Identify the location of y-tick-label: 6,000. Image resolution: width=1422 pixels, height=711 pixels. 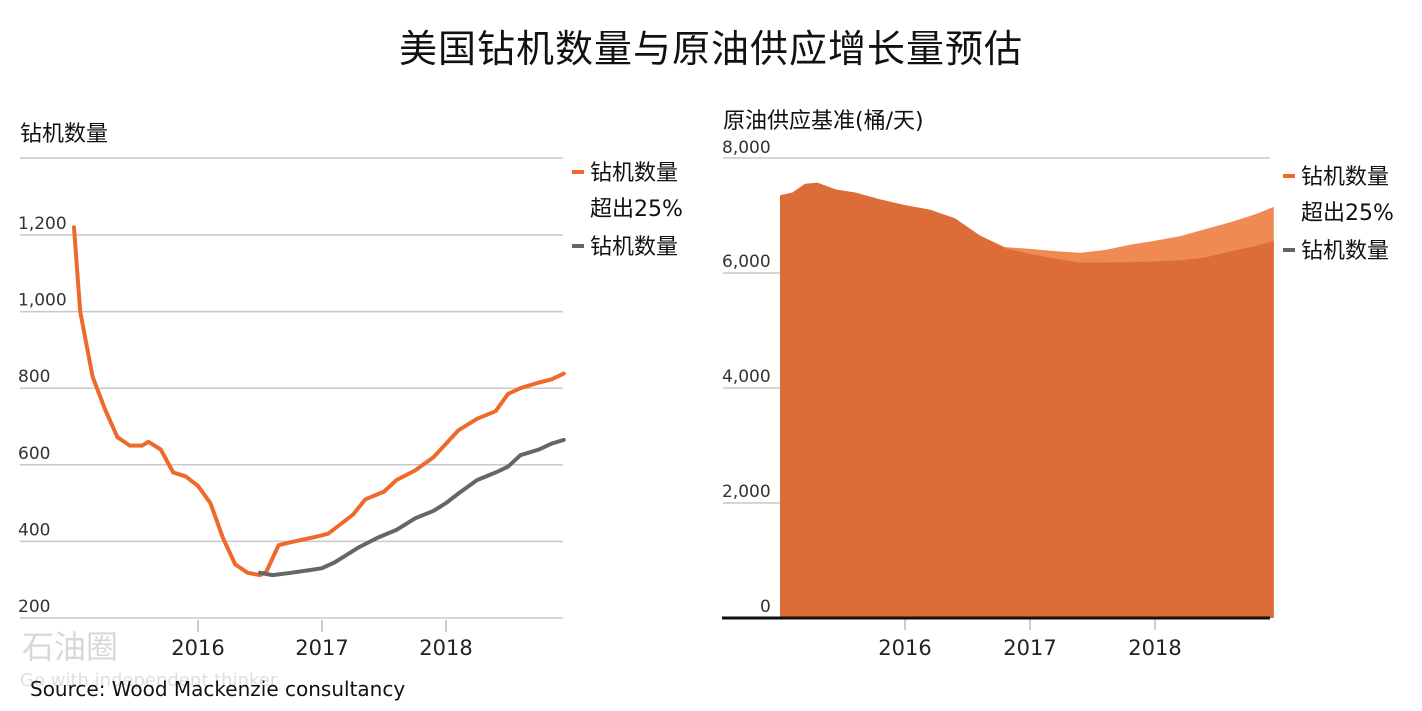
(746, 262).